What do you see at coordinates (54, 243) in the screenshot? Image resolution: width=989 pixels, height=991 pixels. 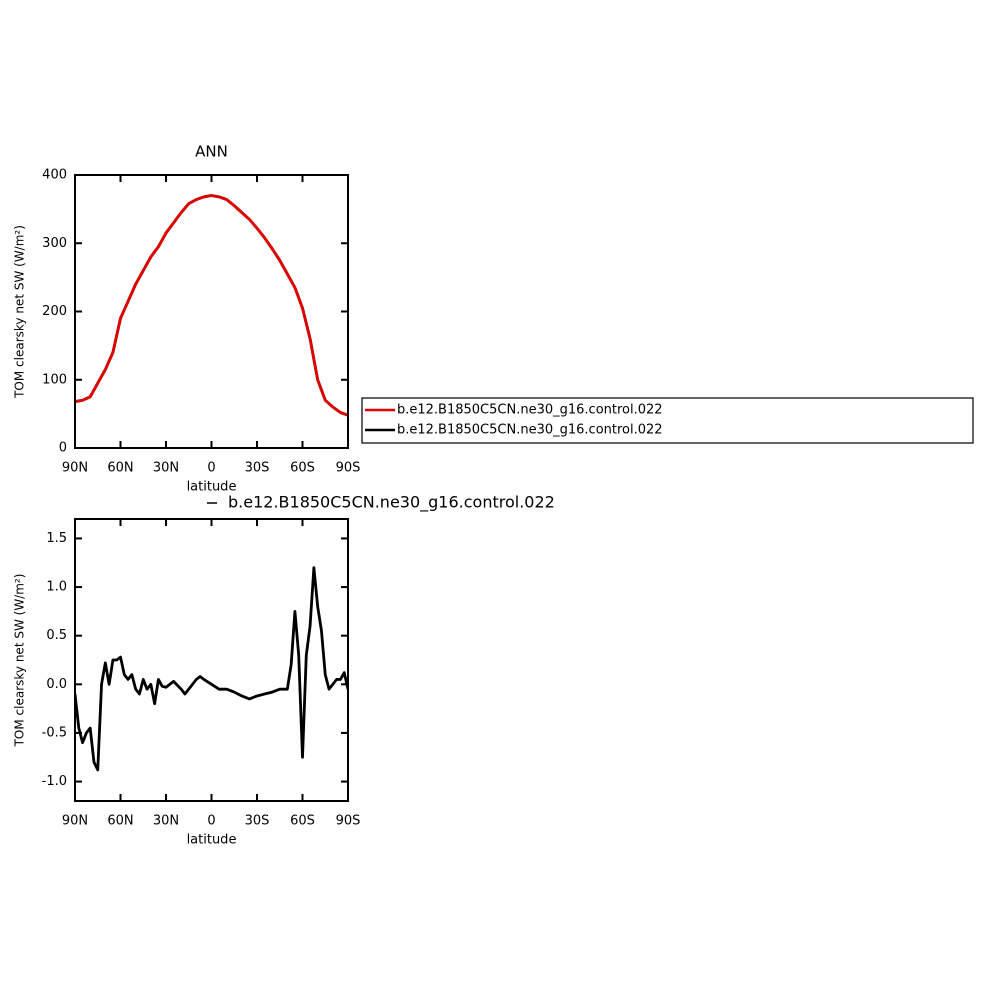 I see `y-tick-label: 300` at bounding box center [54, 243].